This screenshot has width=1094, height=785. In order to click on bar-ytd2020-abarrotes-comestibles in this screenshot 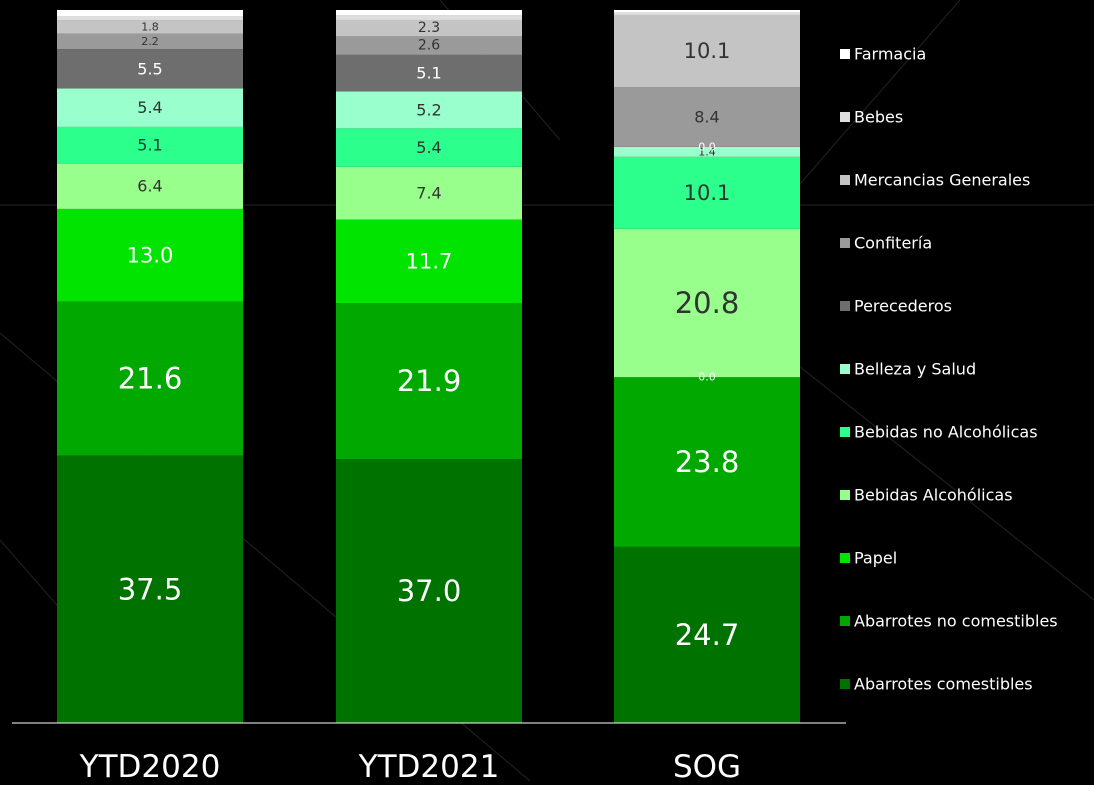, I will do `click(150, 589)`.